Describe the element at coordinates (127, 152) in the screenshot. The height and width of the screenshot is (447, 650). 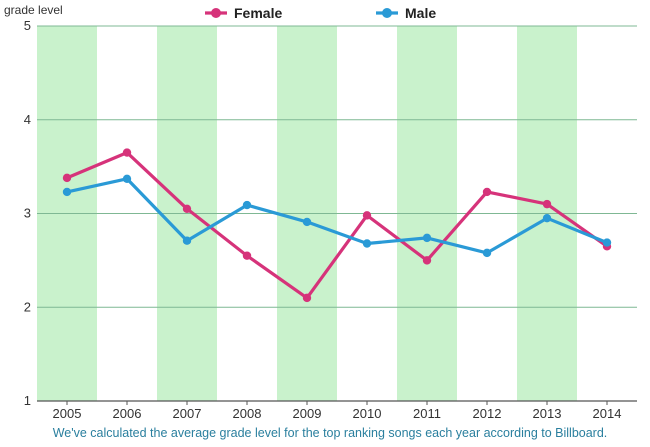
I see `point-female-2006` at that location.